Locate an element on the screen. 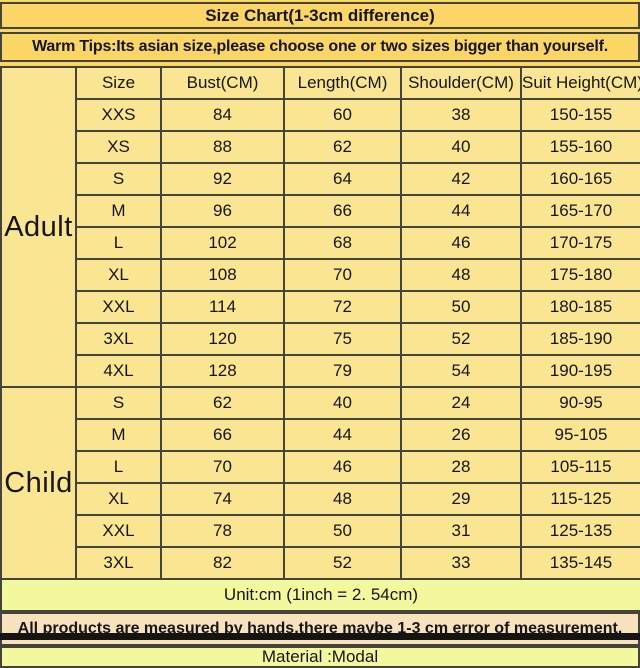  table-row: M 96 66 44 165-170 is located at coordinates (320, 211).